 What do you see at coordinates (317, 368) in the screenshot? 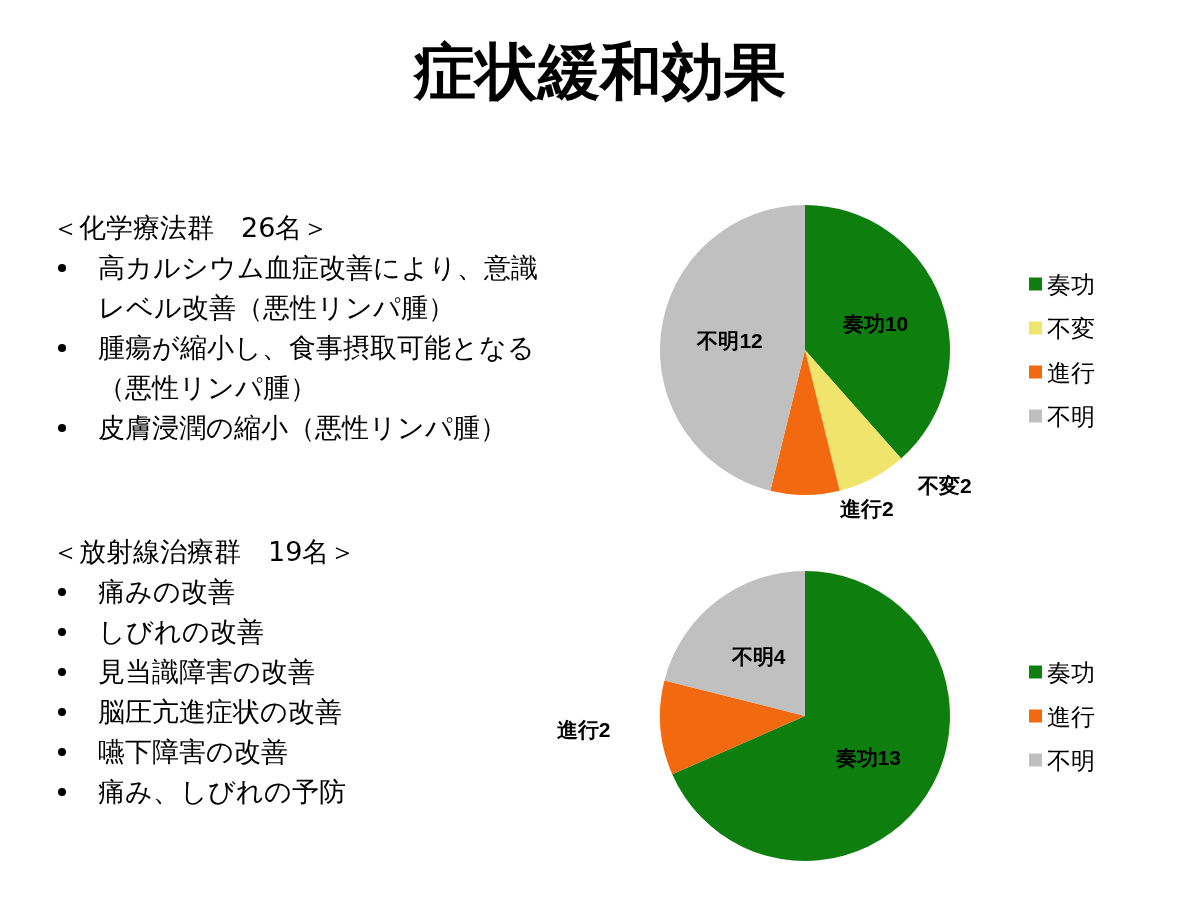
I see `text: 腫瘍が縮小し、食事摂取可能となる（悪性リンパ腫）` at bounding box center [317, 368].